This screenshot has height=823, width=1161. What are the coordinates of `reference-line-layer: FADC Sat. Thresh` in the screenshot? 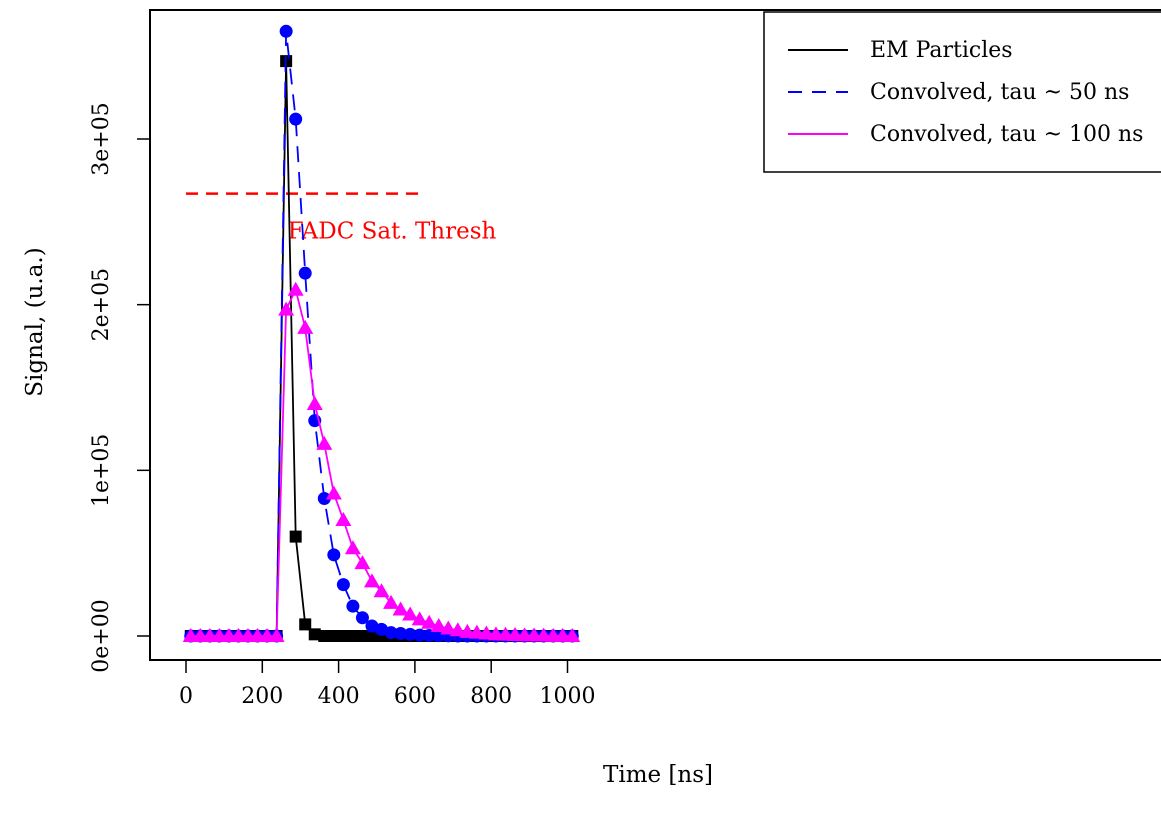 It's located at (341, 218).